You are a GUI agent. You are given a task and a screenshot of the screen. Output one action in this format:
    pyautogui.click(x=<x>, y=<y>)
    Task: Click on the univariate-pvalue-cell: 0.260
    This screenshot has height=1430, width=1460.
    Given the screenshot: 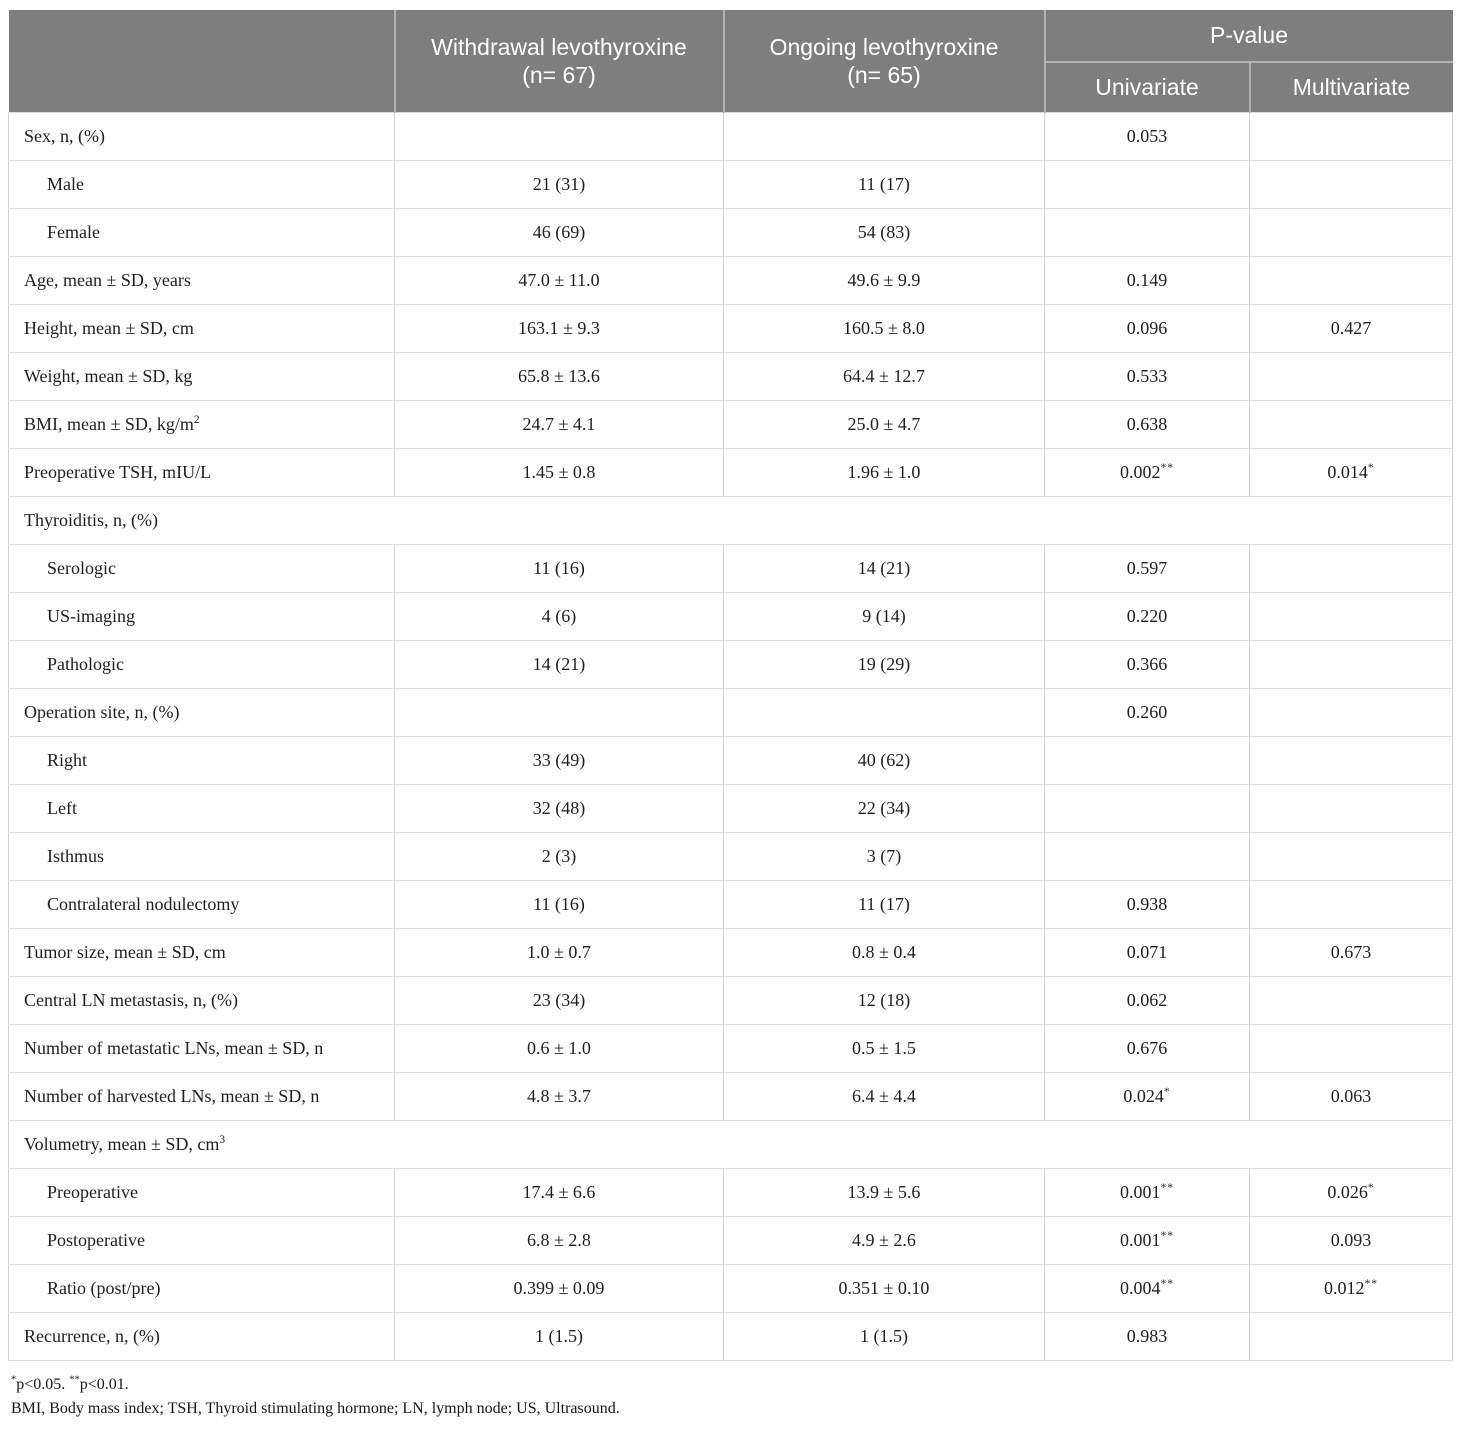 What is the action you would take?
    pyautogui.click(x=1147, y=712)
    